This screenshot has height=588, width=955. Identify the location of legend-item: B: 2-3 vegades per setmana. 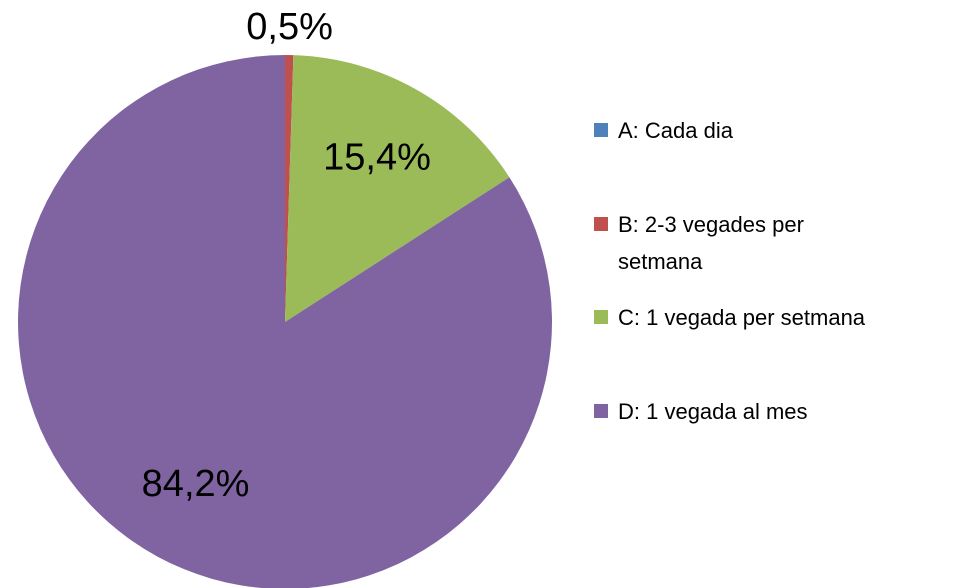
(726, 243).